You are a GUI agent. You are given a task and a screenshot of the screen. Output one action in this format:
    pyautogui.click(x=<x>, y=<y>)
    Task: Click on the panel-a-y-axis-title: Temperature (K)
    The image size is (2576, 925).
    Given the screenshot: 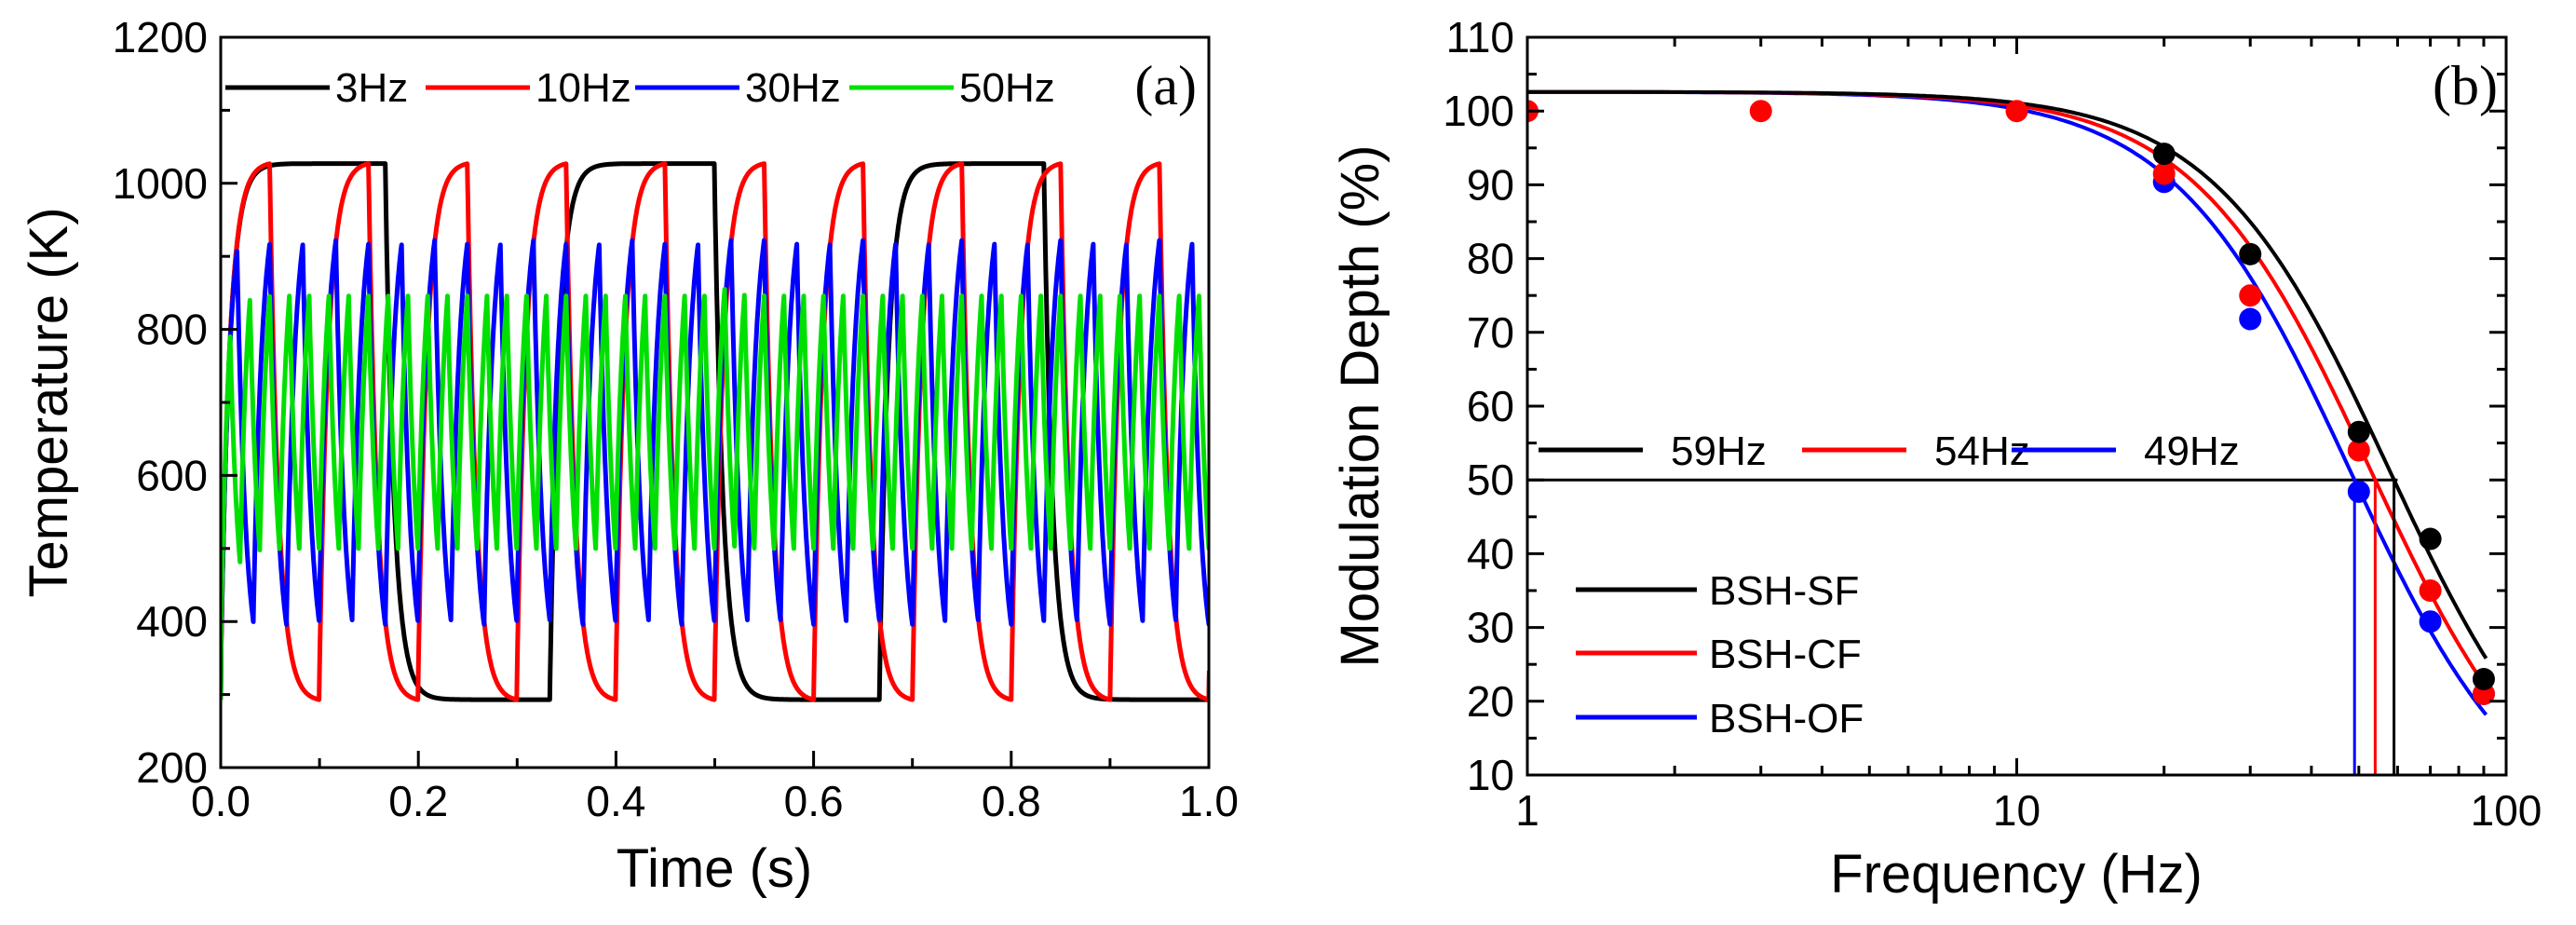 What is the action you would take?
    pyautogui.click(x=49, y=402)
    